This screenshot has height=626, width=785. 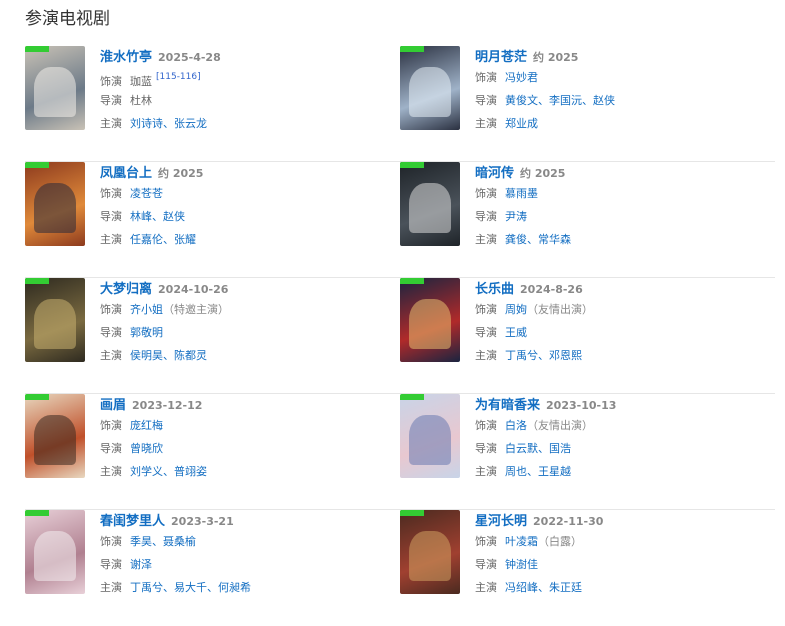 I want to click on stars-value: 丁禹兮、邓恩熙, so click(x=543, y=355).